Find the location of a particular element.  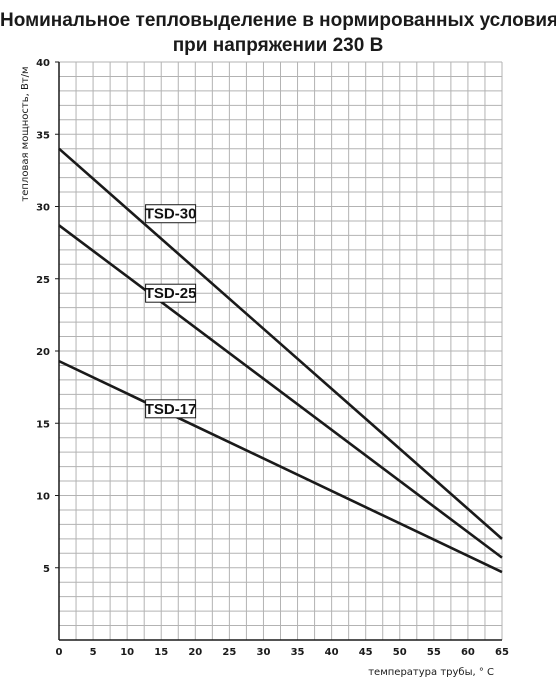

series-label-tsd-30: TSD-30 is located at coordinates (171, 214).